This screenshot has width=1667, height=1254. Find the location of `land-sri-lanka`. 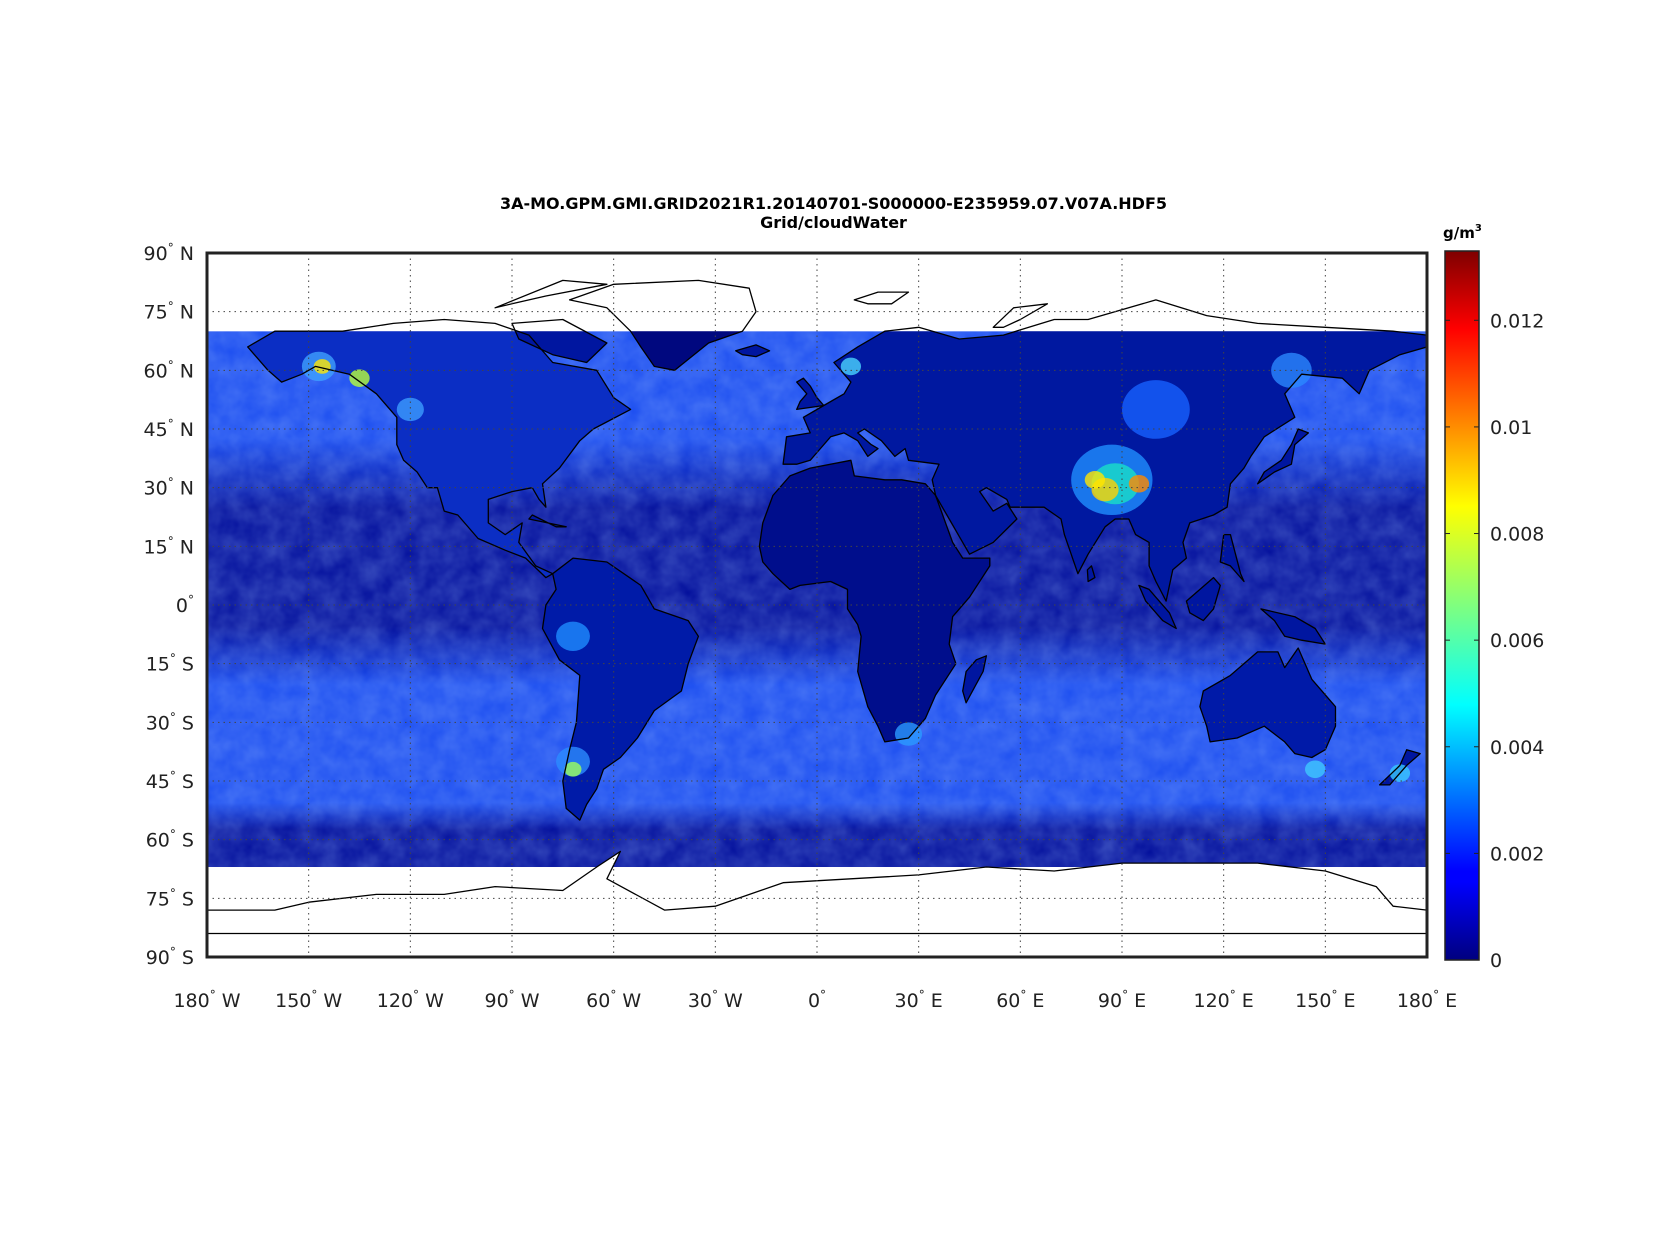

land-sri-lanka is located at coordinates (1091, 573).